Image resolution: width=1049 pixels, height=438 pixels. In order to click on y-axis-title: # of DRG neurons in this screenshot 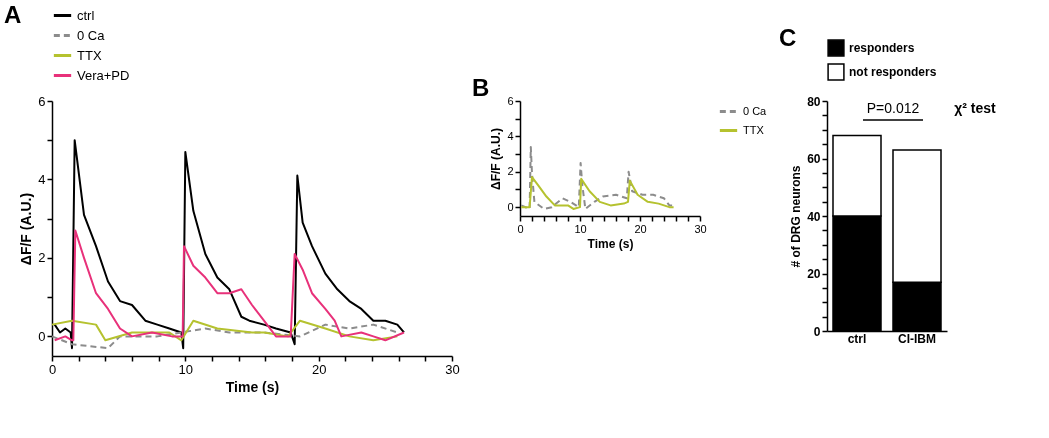, I will do `click(796, 216)`.